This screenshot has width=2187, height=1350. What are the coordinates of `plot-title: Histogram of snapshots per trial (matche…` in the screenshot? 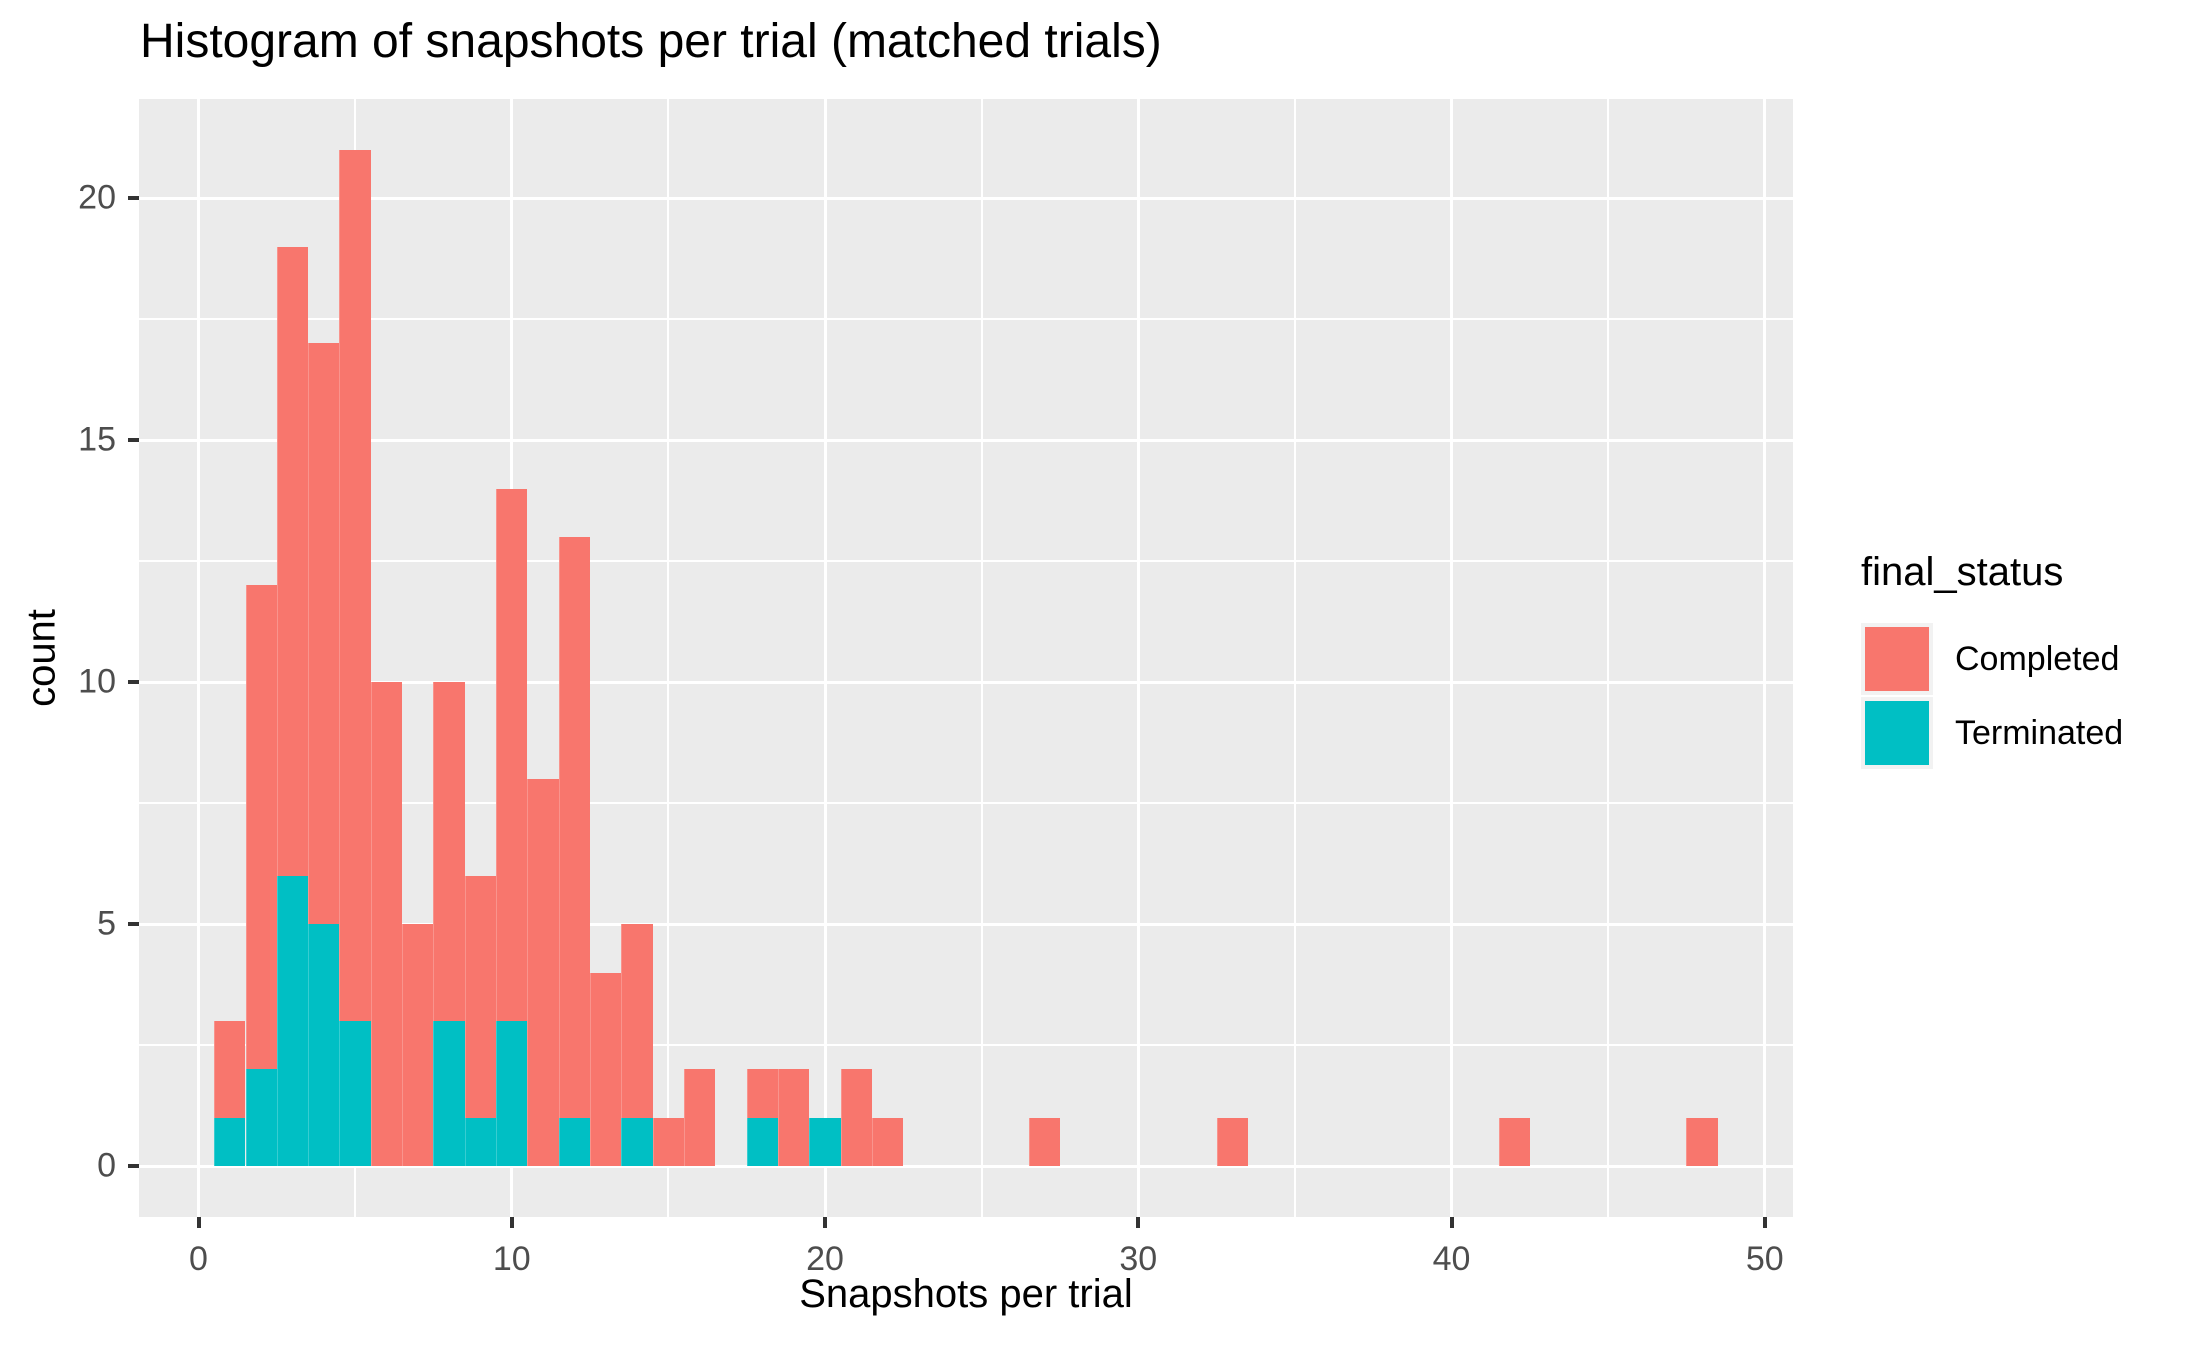 It's located at (651, 41).